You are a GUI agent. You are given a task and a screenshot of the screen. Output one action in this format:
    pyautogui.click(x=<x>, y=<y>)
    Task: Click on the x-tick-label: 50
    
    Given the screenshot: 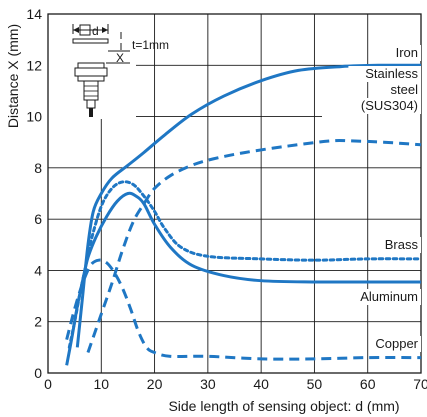 What is the action you would take?
    pyautogui.click(x=315, y=384)
    